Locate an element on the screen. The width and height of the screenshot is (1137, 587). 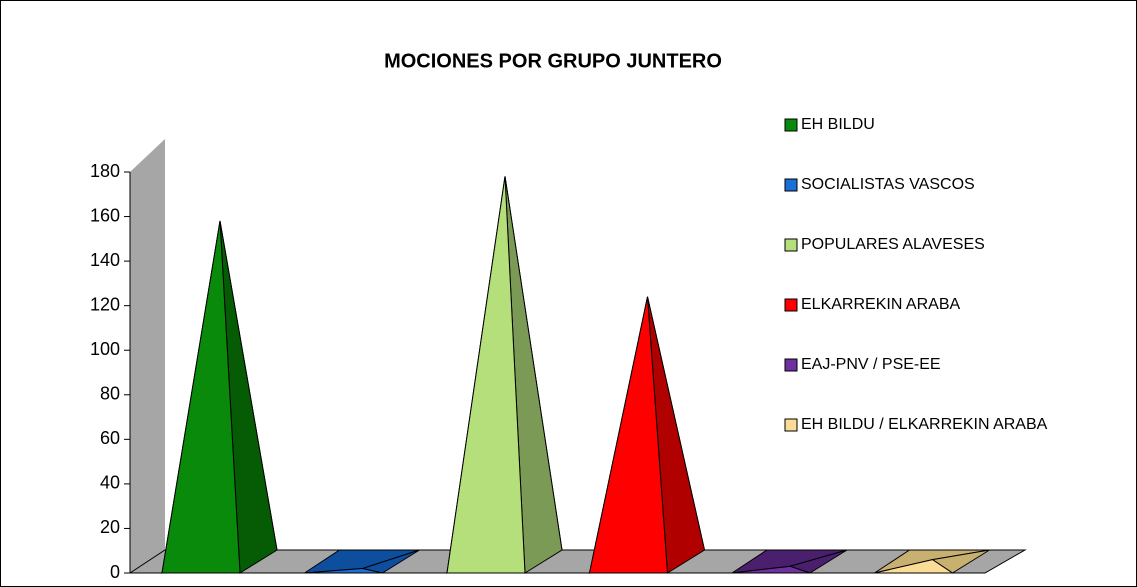
legend-label: EH BILDU is located at coordinates (838, 124).